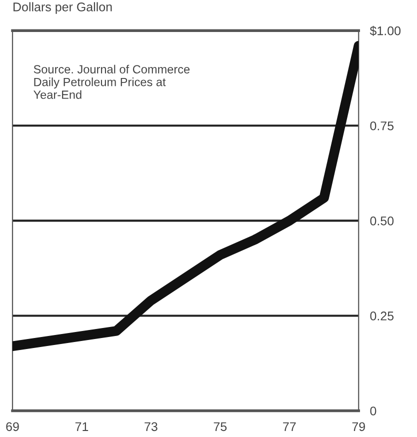  I want to click on x-tick-label: 69, so click(12, 427).